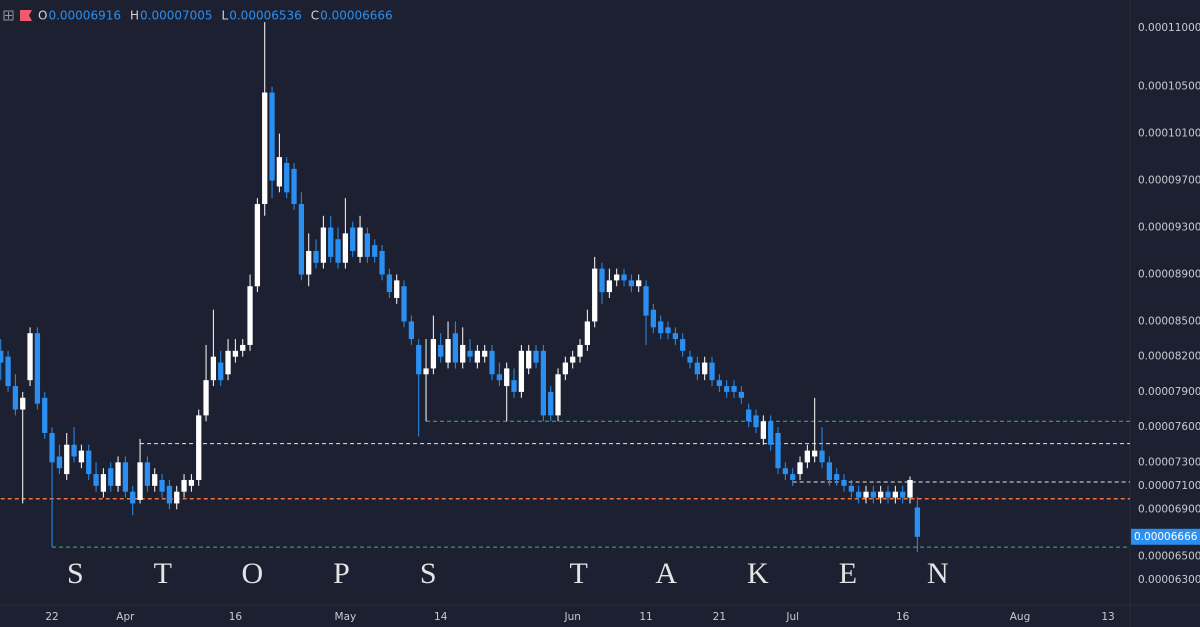  Describe the element at coordinates (265, 16) in the screenshot. I see `legend-value: 0.00006536` at that location.